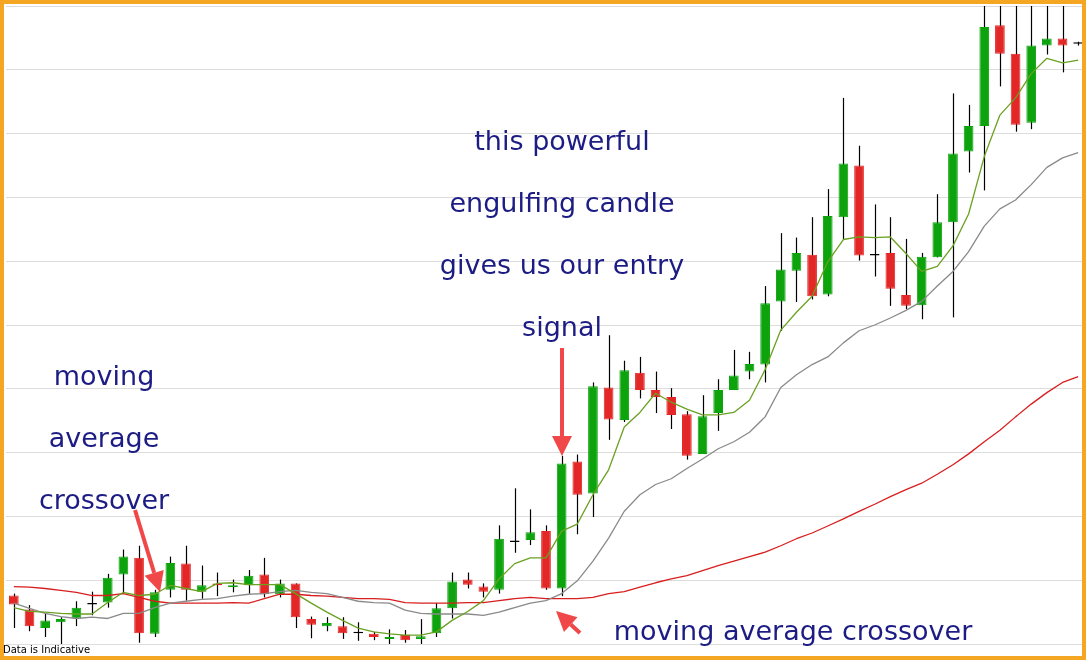 Image resolution: width=1086 pixels, height=660 pixels. Describe the element at coordinates (47, 649) in the screenshot. I see `annotation: Data is Indicative` at that location.